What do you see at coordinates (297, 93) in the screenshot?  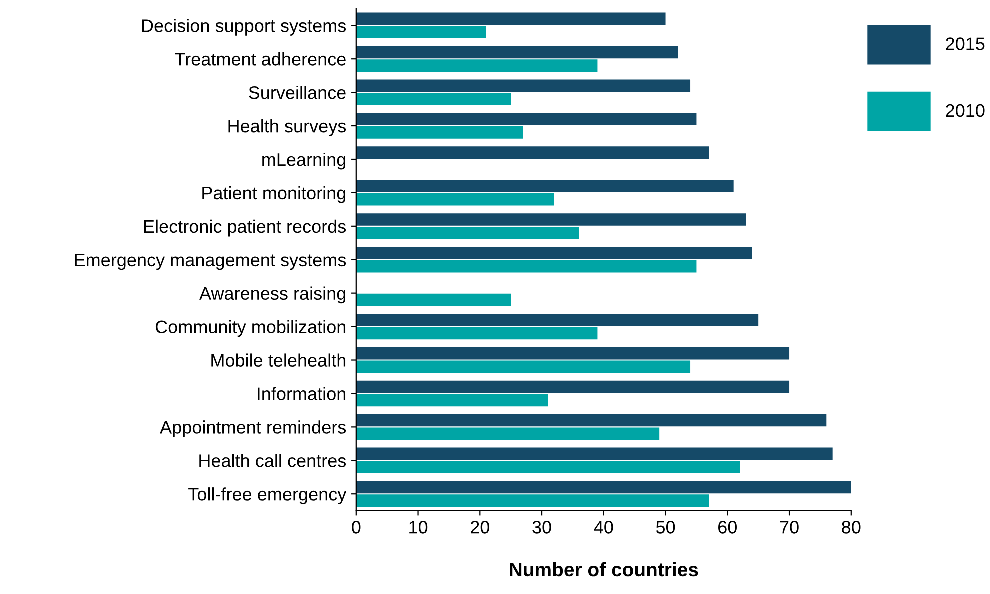 I see `y-tick-label: Surveillance` at bounding box center [297, 93].